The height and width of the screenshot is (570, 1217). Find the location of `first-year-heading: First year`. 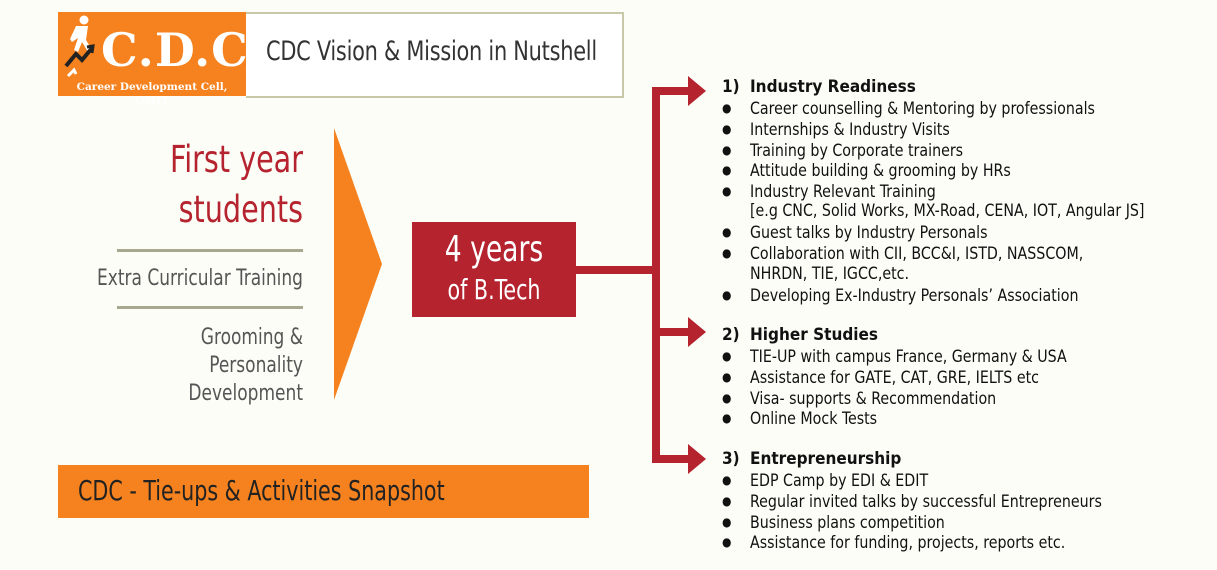

first-year-heading: First year is located at coordinates (236, 159).